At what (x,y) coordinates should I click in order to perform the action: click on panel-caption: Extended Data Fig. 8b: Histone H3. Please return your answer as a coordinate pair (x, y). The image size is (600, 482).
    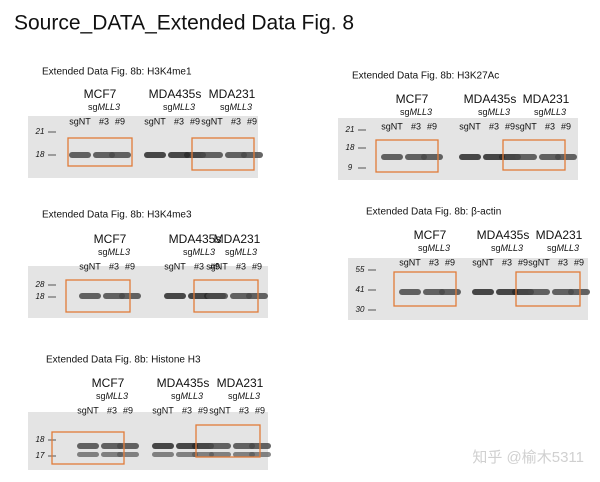
    Looking at the image, I should click on (123, 360).